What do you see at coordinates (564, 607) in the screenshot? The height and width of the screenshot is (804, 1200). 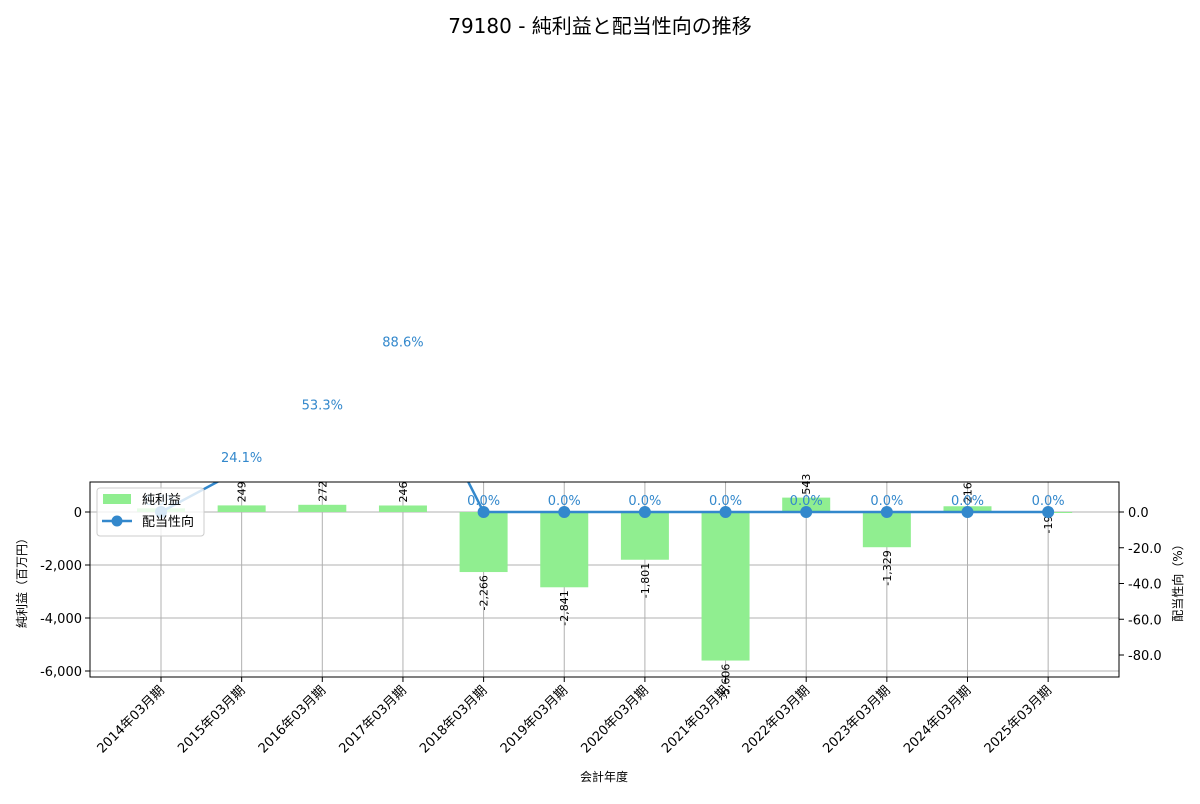 I see `bar-value-label: -2,841` at bounding box center [564, 607].